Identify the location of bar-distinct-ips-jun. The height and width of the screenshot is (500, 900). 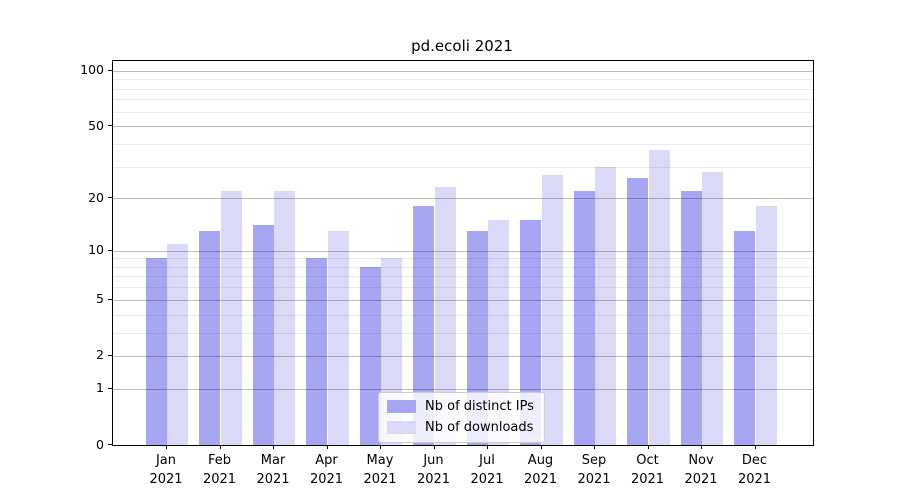
(424, 325).